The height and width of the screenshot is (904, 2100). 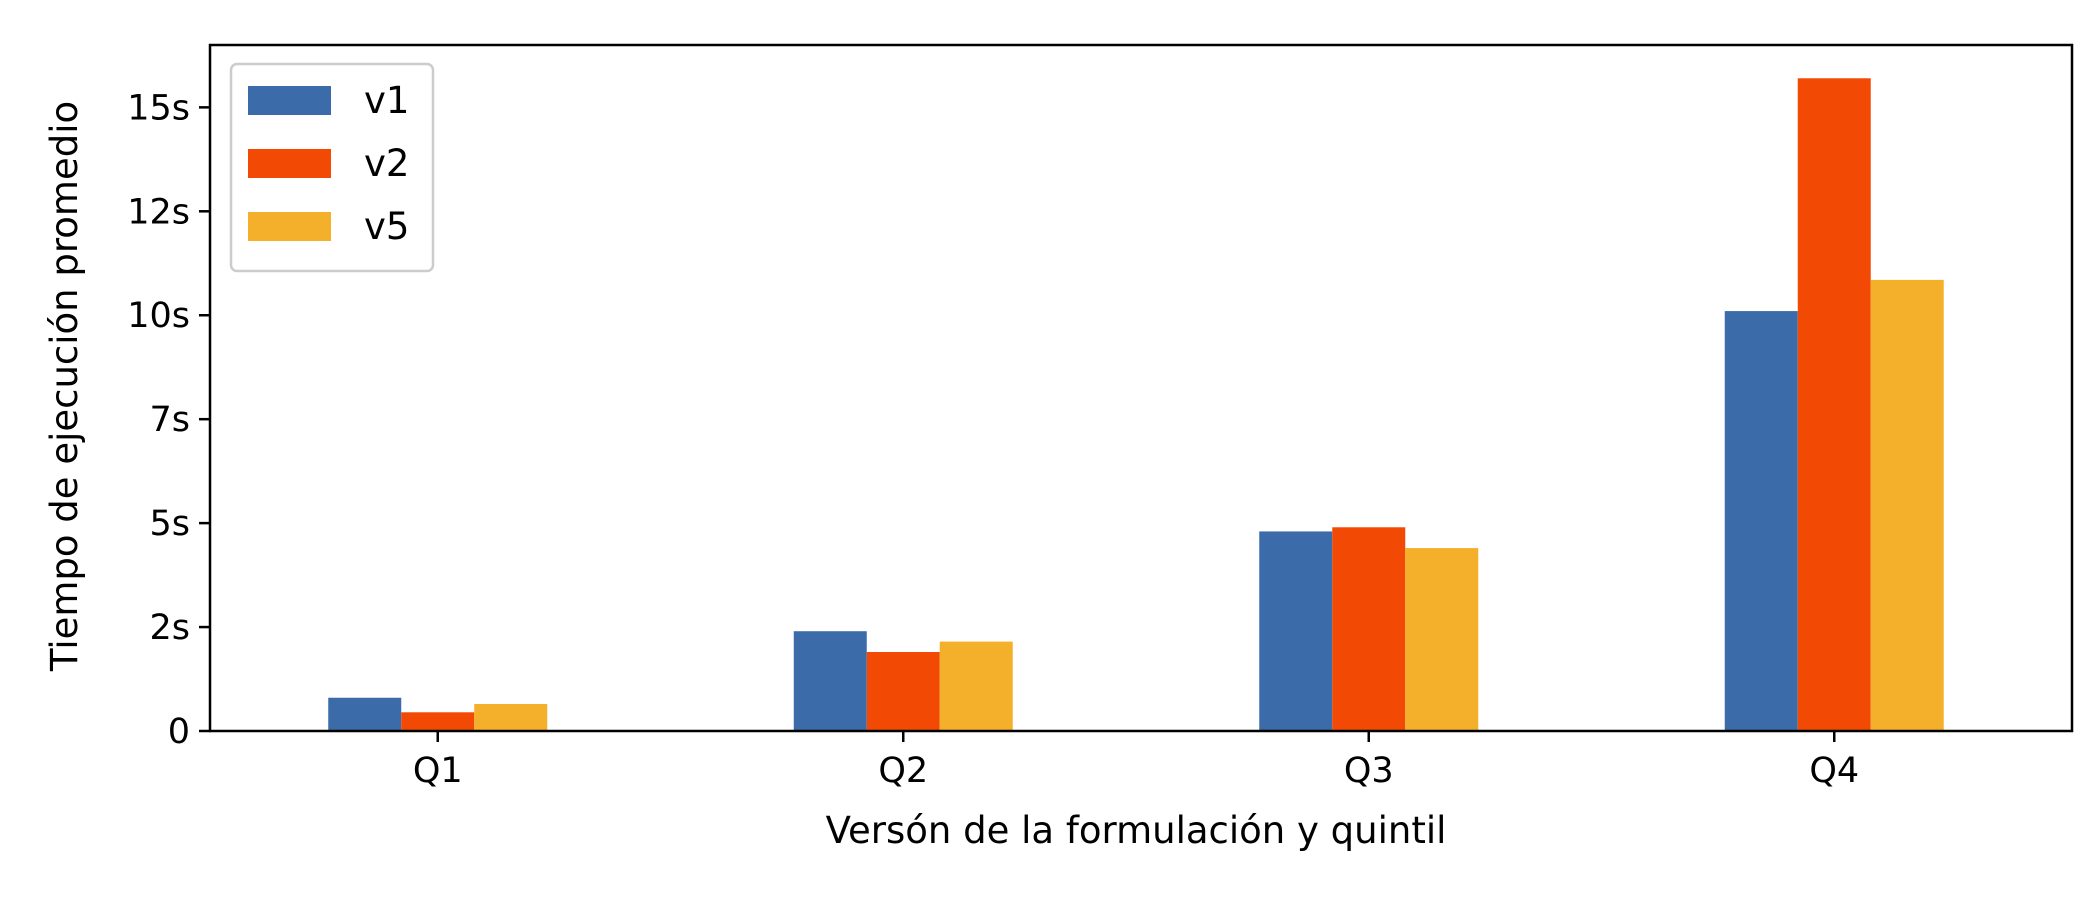 What do you see at coordinates (1369, 629) in the screenshot?
I see `bar-v2-Q3` at bounding box center [1369, 629].